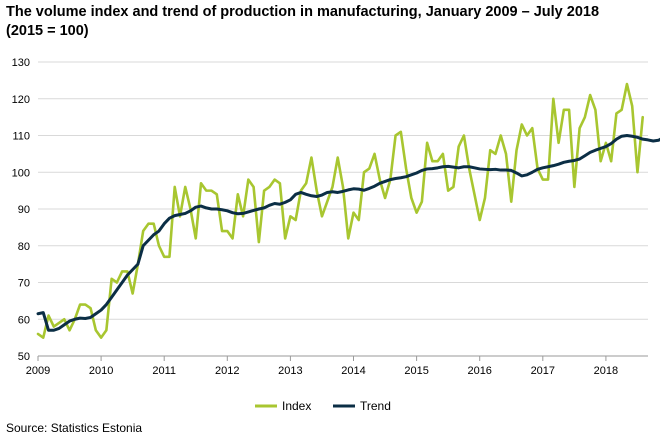  I want to click on y-axis: 50 60 70 80 90 100 110 120 130, so click(21, 210).